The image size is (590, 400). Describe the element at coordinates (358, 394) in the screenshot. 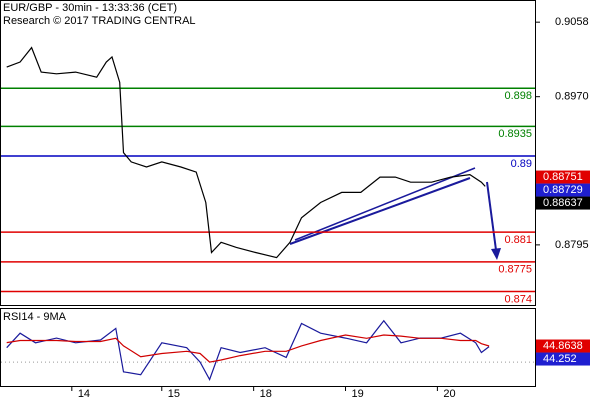

I see `x-tick-label: 19` at that location.